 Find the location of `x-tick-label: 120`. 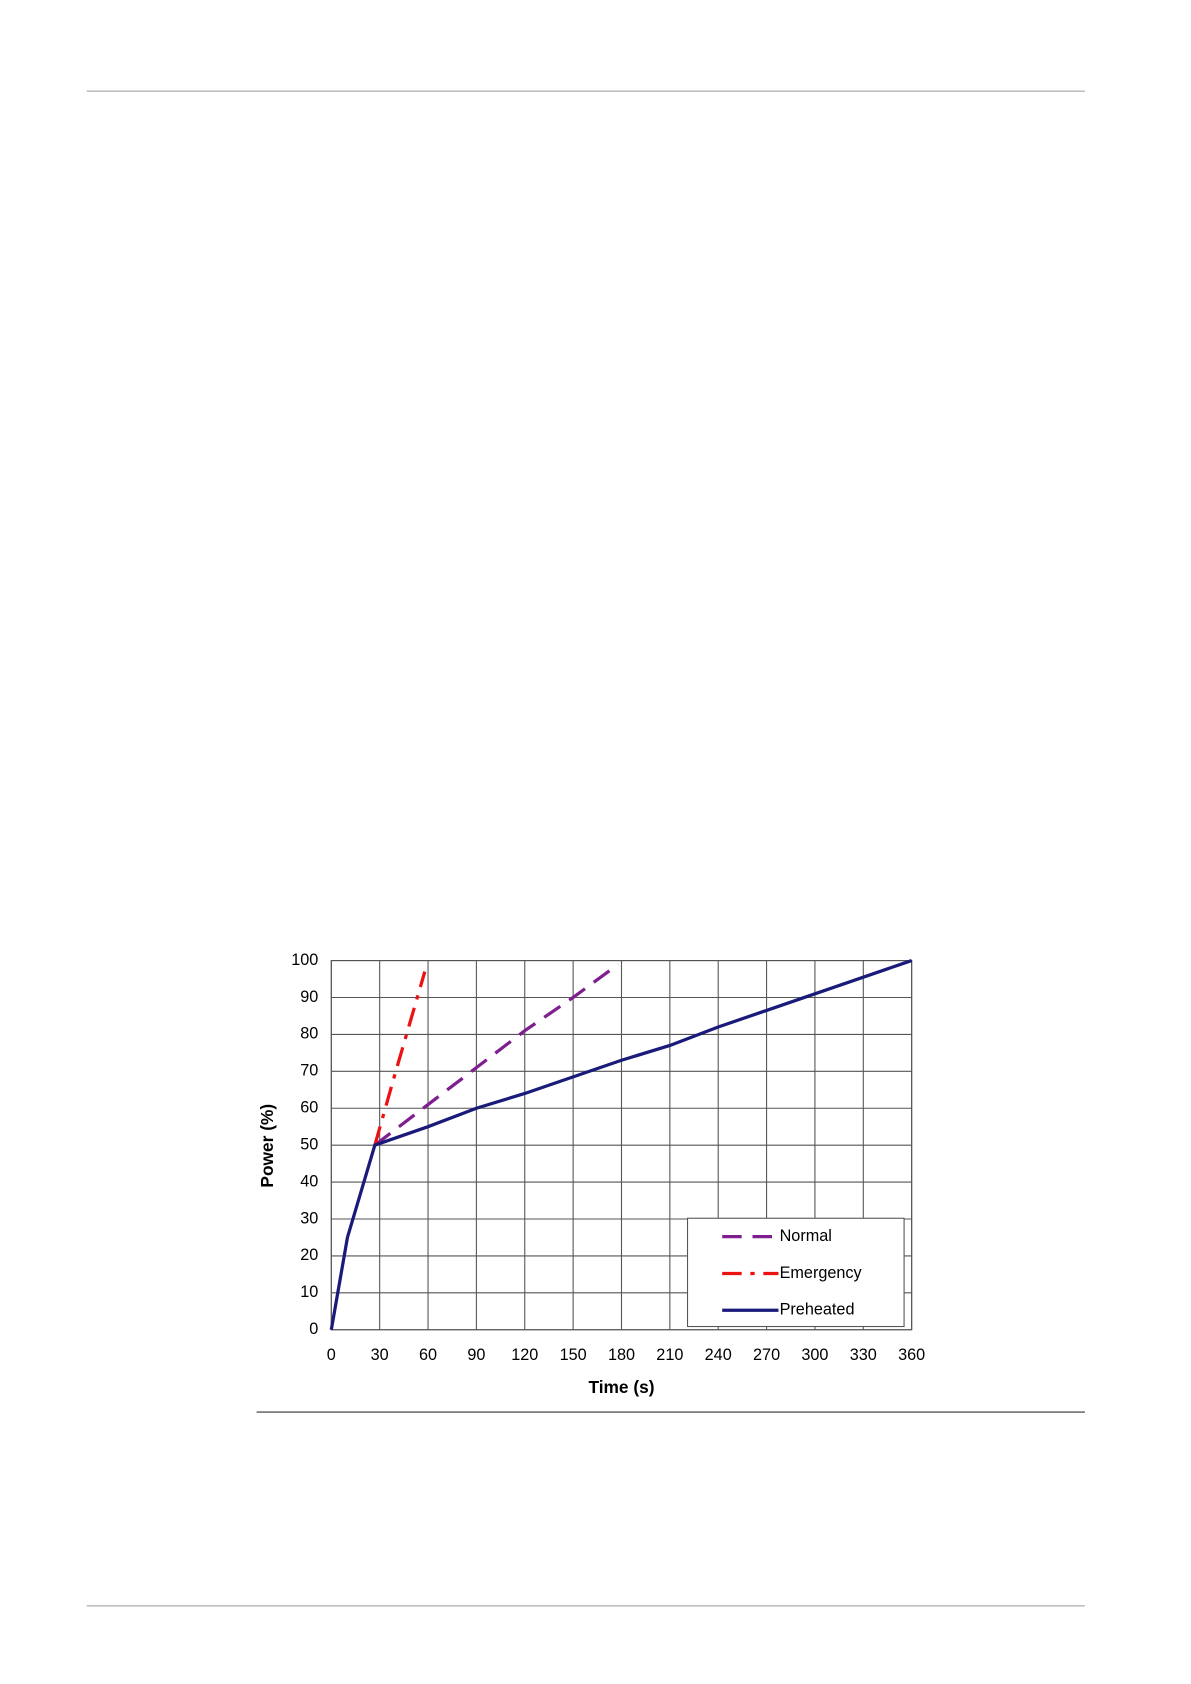

x-tick-label: 120 is located at coordinates (524, 1355).